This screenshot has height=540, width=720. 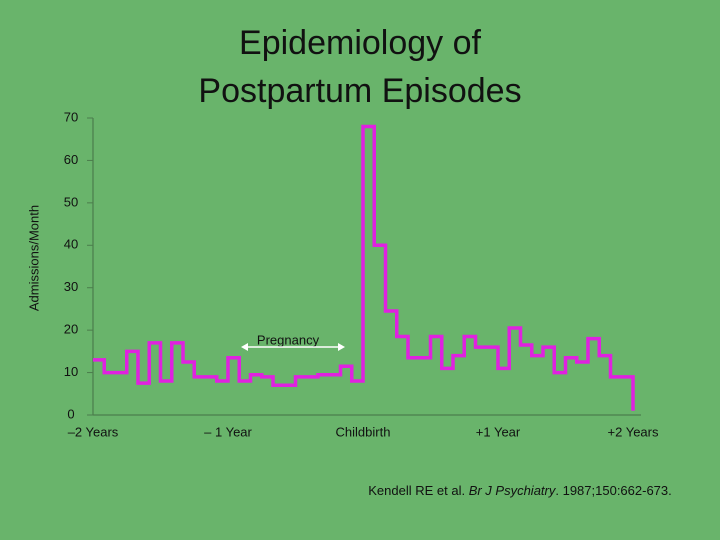 What do you see at coordinates (33, 258) in the screenshot?
I see `y-axis-label: Admissions/Month` at bounding box center [33, 258].